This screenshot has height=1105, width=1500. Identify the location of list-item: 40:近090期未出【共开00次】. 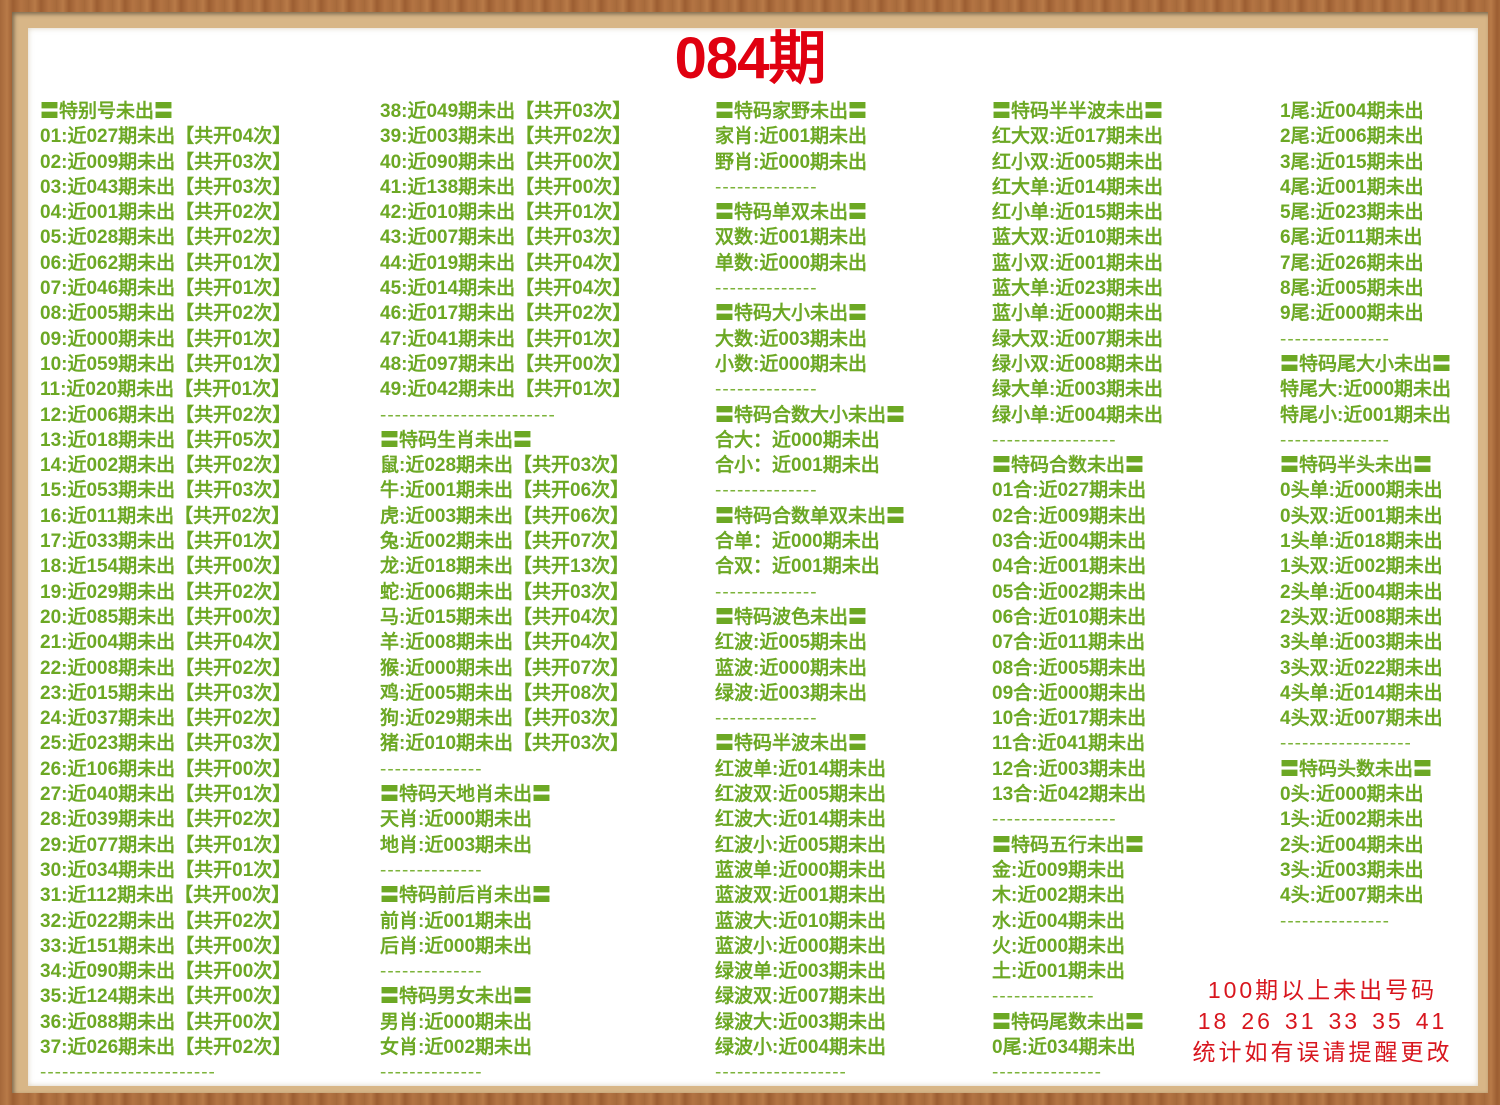
(506, 162).